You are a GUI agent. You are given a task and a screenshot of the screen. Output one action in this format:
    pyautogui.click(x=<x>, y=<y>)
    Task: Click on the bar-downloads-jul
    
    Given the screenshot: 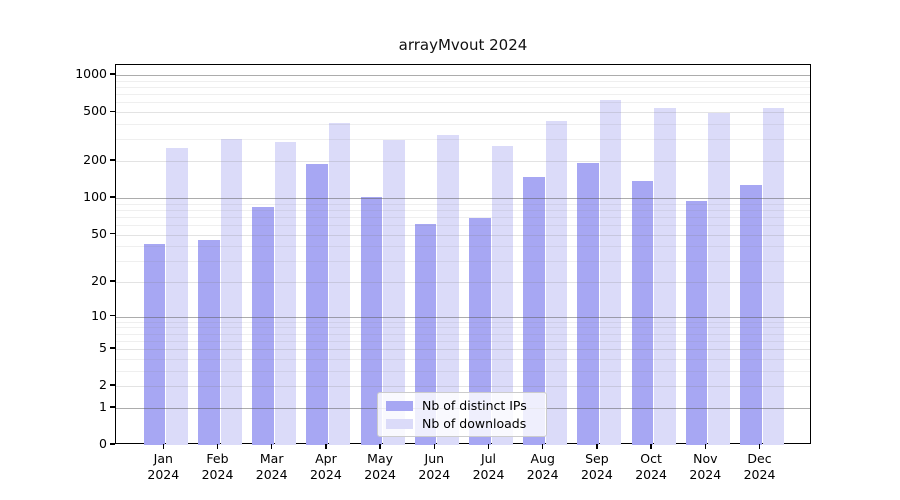 What is the action you would take?
    pyautogui.click(x=502, y=295)
    